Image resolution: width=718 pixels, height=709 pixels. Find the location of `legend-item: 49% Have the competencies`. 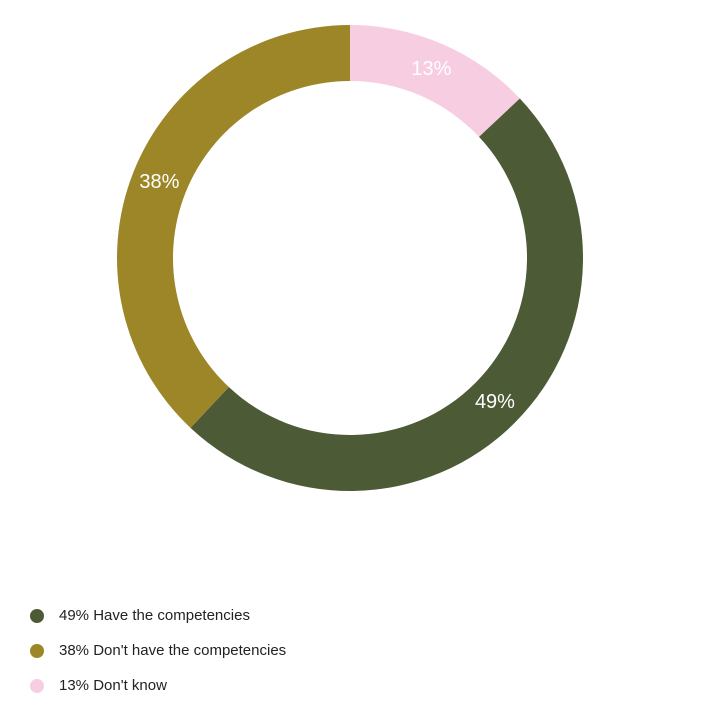

legend-item: 49% Have the competencies is located at coordinates (158, 615).